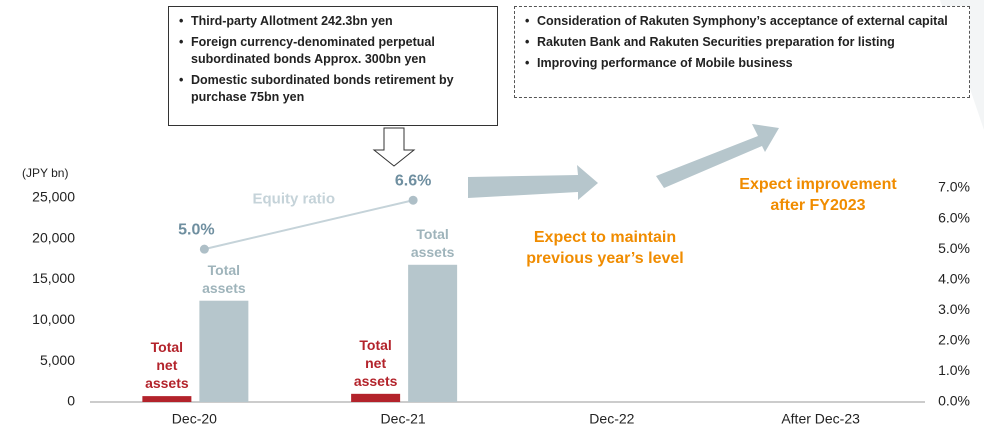  What do you see at coordinates (818, 195) in the screenshot?
I see `arrow-label: Expect improvement after FY2023` at bounding box center [818, 195].